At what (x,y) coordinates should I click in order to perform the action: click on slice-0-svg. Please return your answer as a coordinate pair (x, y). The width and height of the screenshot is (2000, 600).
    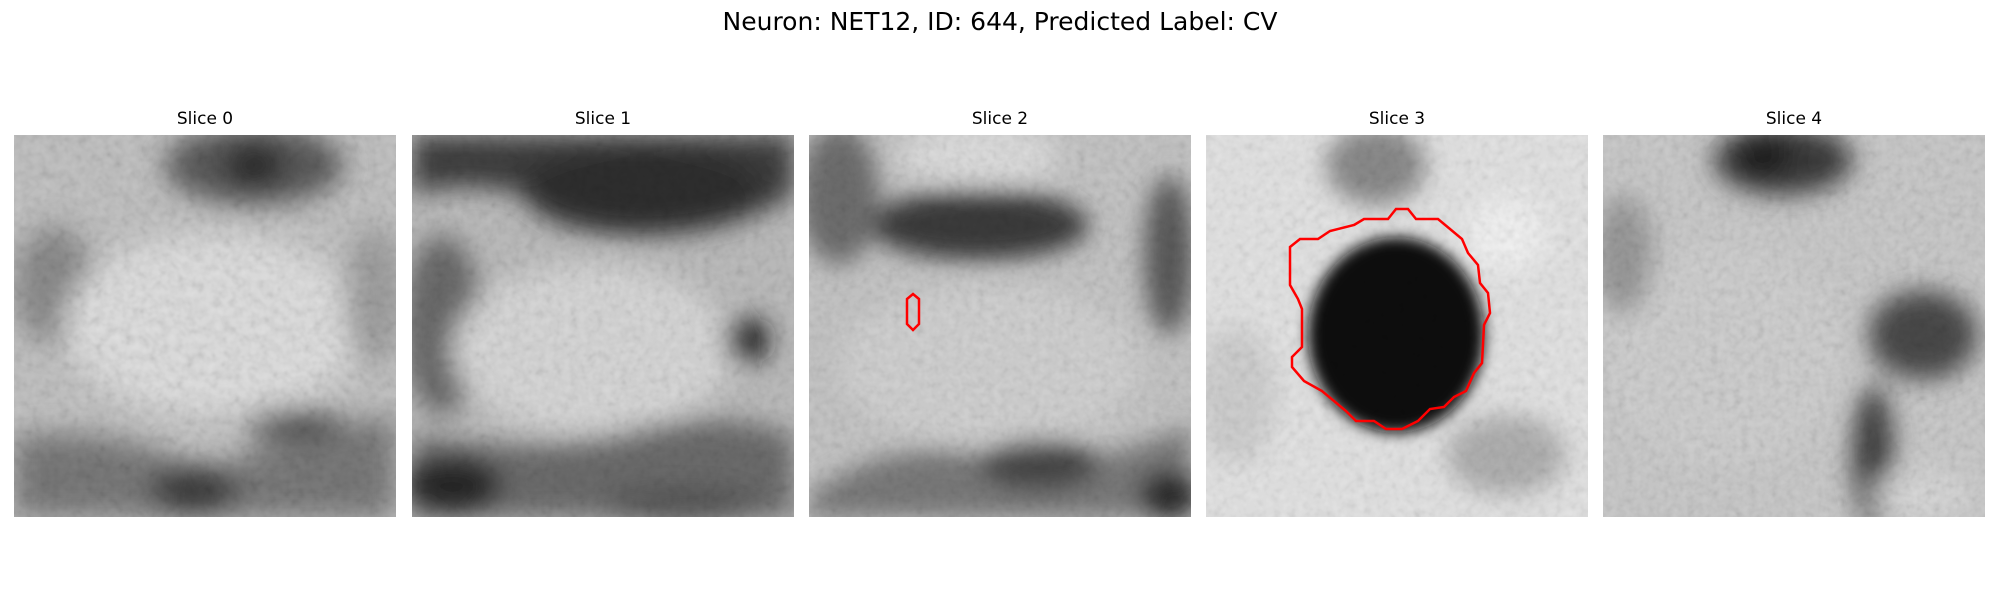
    Looking at the image, I should click on (205, 326).